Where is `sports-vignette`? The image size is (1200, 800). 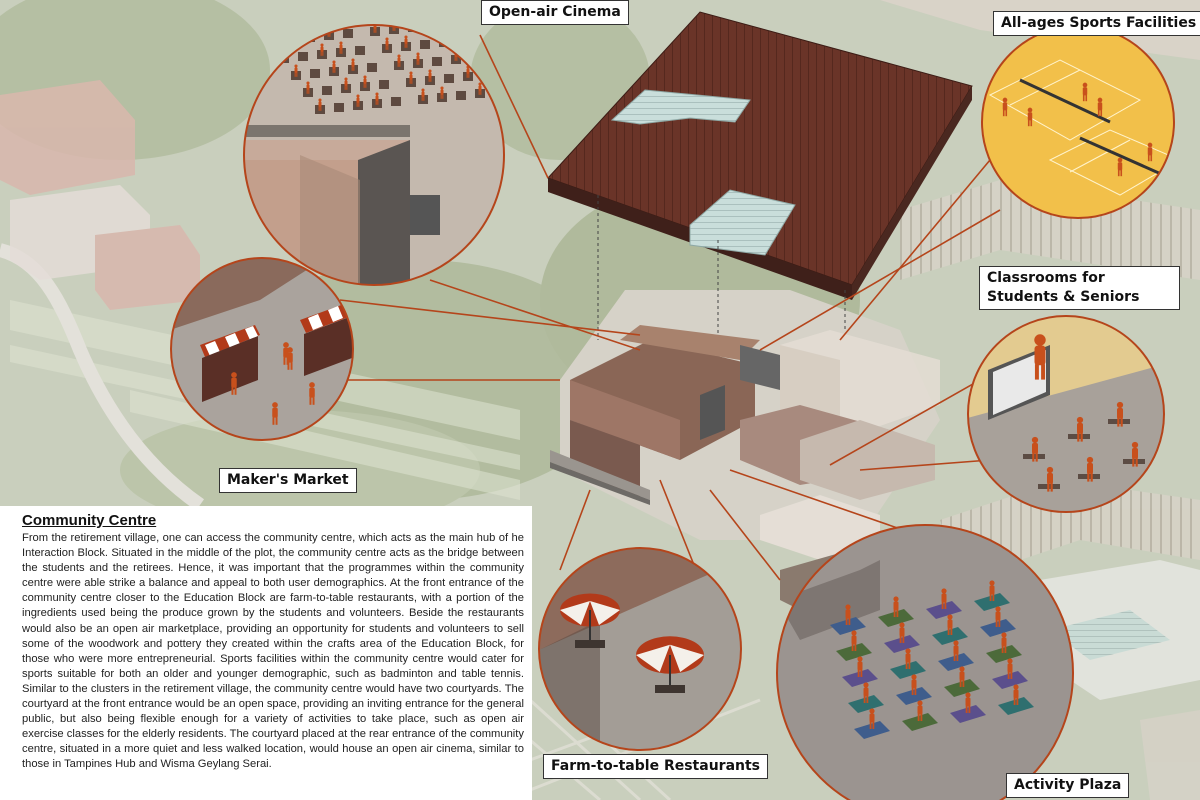 sports-vignette is located at coordinates (1078, 122).